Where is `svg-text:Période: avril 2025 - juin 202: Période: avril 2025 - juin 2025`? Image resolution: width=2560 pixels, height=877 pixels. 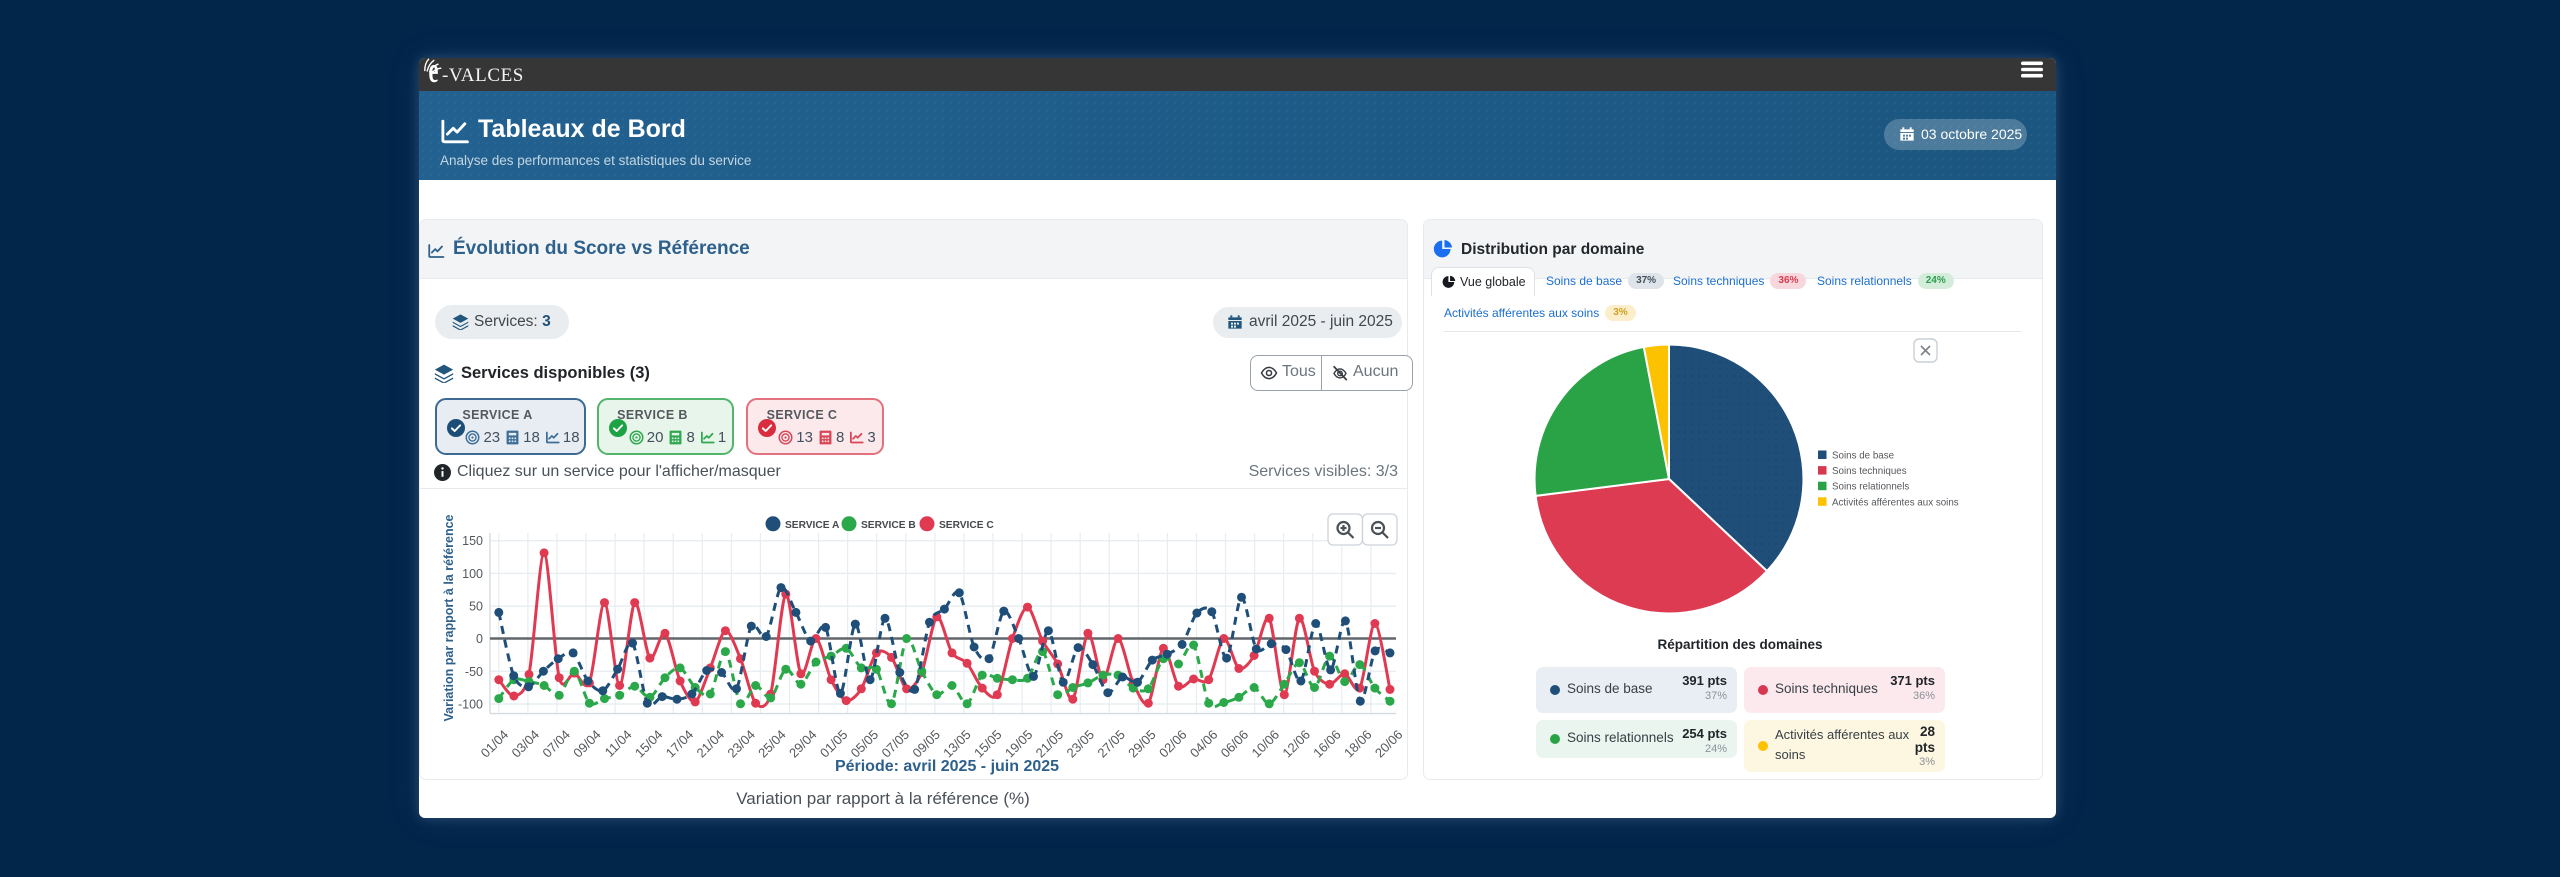
svg-text:Période: avril 2025 - juin 202: Période: avril 2025 - juin 2025 is located at coordinates (947, 766).